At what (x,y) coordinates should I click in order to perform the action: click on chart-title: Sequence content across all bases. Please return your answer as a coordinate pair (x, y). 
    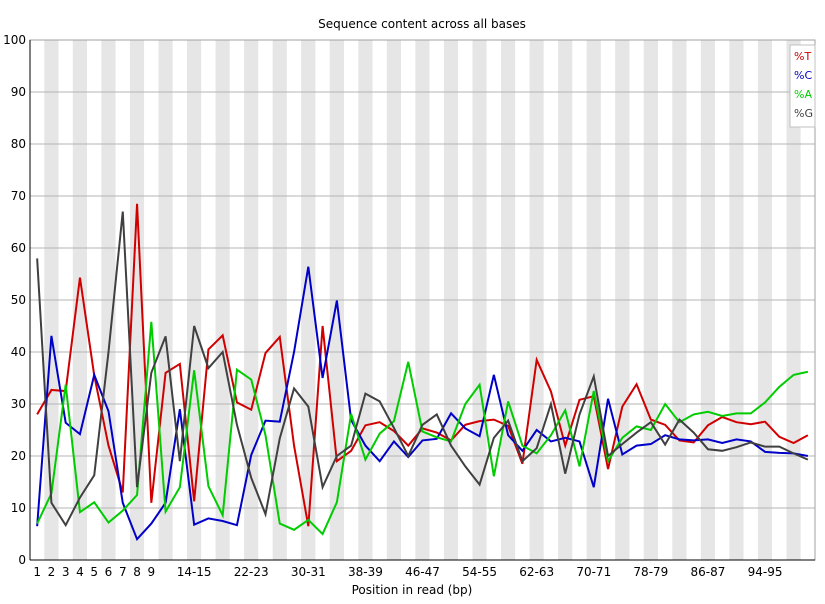
    Looking at the image, I should click on (422, 24).